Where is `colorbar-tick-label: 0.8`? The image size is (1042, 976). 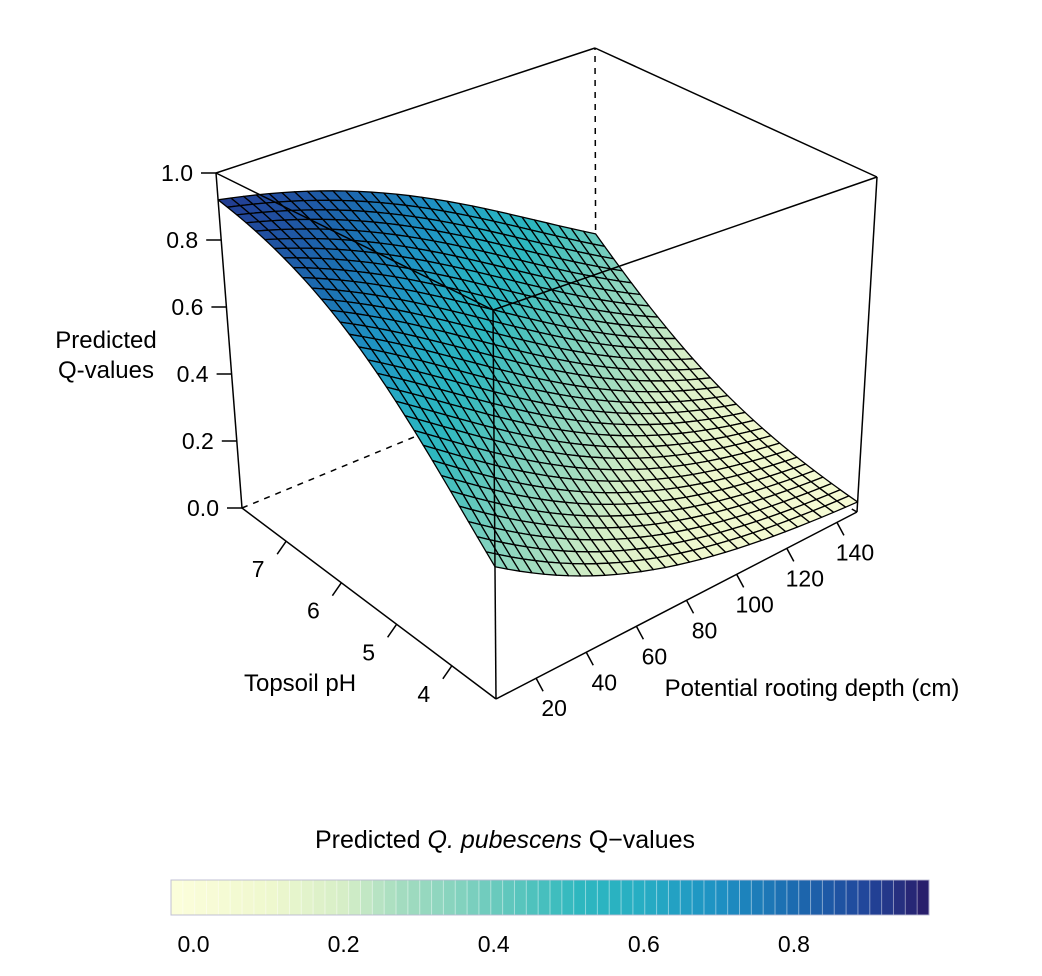 colorbar-tick-label: 0.8 is located at coordinates (794, 944).